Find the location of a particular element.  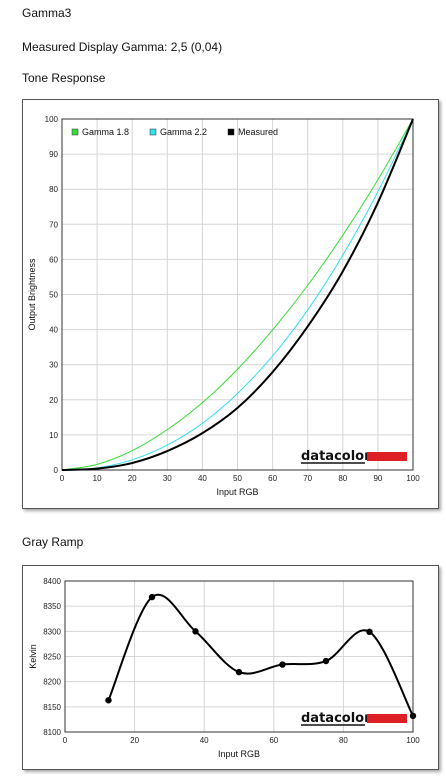

y-tick-label: 8100 is located at coordinates (52, 732).